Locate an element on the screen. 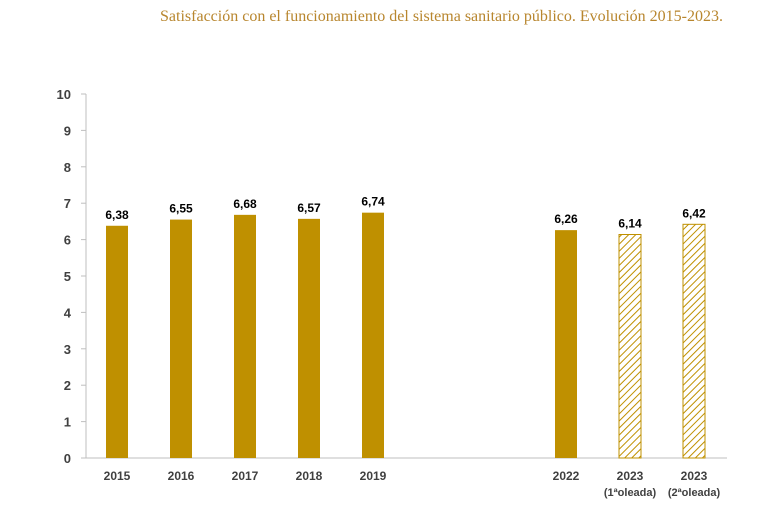 The height and width of the screenshot is (521, 768). y-tick-label: 4 is located at coordinates (68, 312).